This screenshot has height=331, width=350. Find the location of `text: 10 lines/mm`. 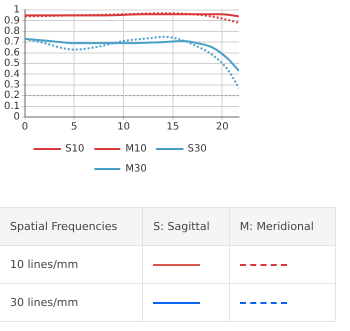

text: 10 lines/mm is located at coordinates (71, 265).